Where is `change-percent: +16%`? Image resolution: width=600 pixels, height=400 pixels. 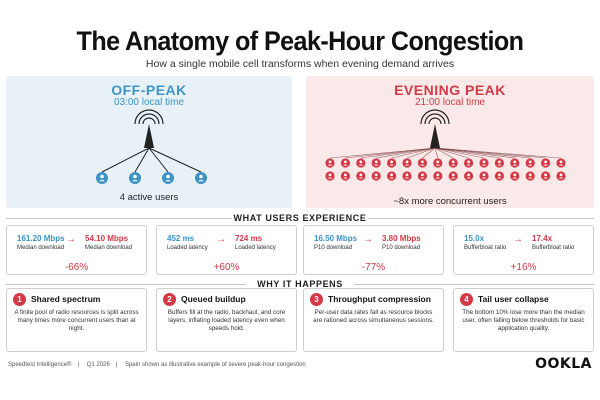
change-percent: +16% is located at coordinates (523, 267).